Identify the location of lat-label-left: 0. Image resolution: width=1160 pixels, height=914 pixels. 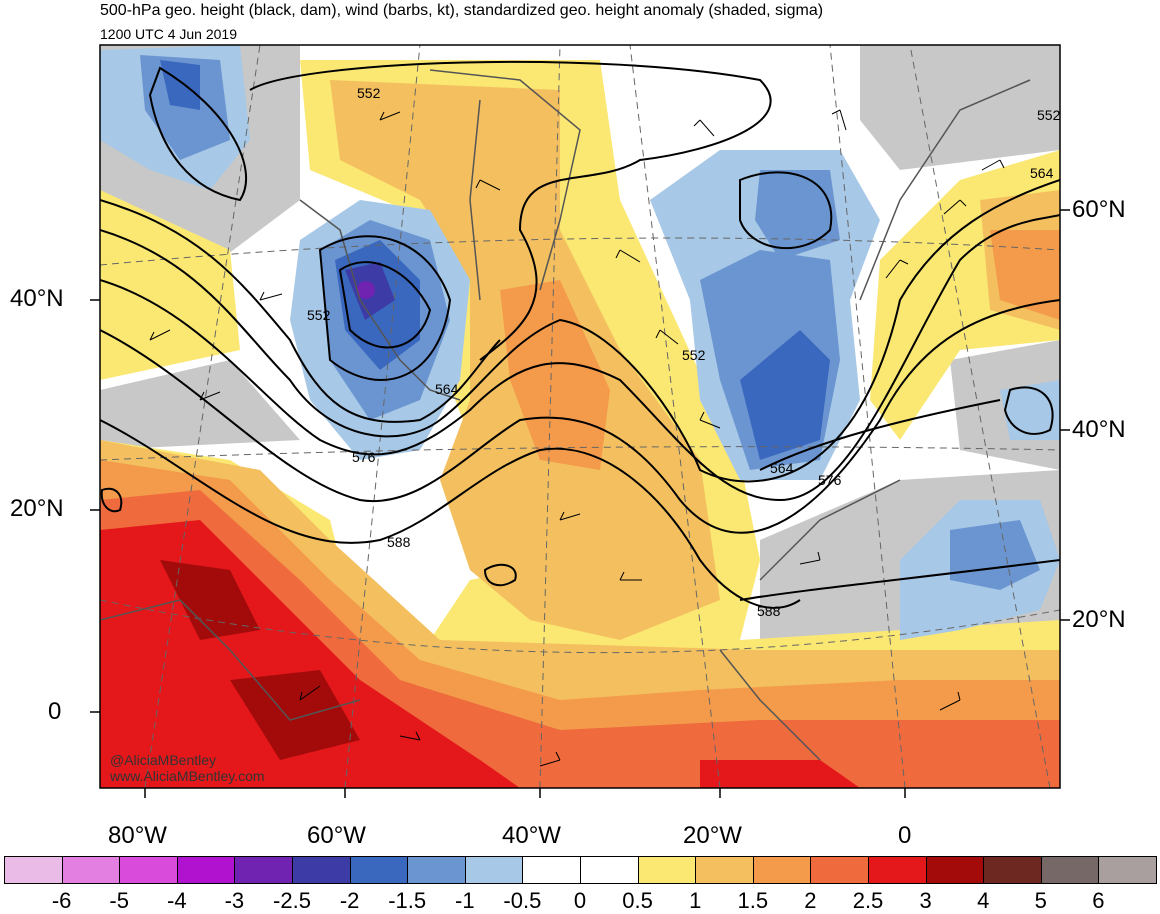
(55, 711).